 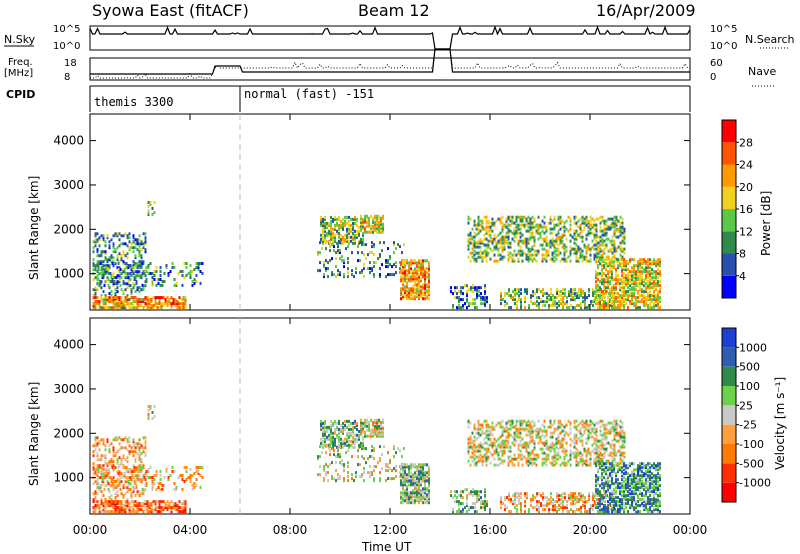 What do you see at coordinates (602, 245) in the screenshot?
I see `power-cell-2068` at bounding box center [602, 245].